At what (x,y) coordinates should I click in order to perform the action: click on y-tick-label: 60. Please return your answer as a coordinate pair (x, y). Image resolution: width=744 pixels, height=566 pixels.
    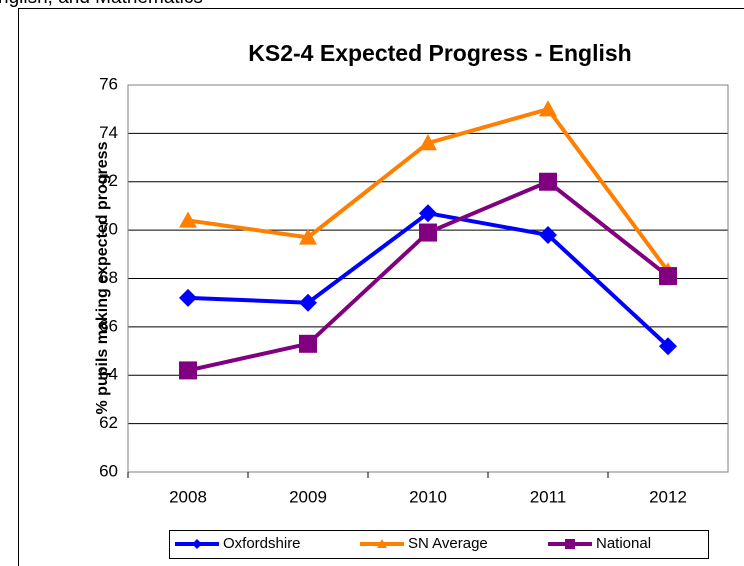
    Looking at the image, I should click on (108, 470).